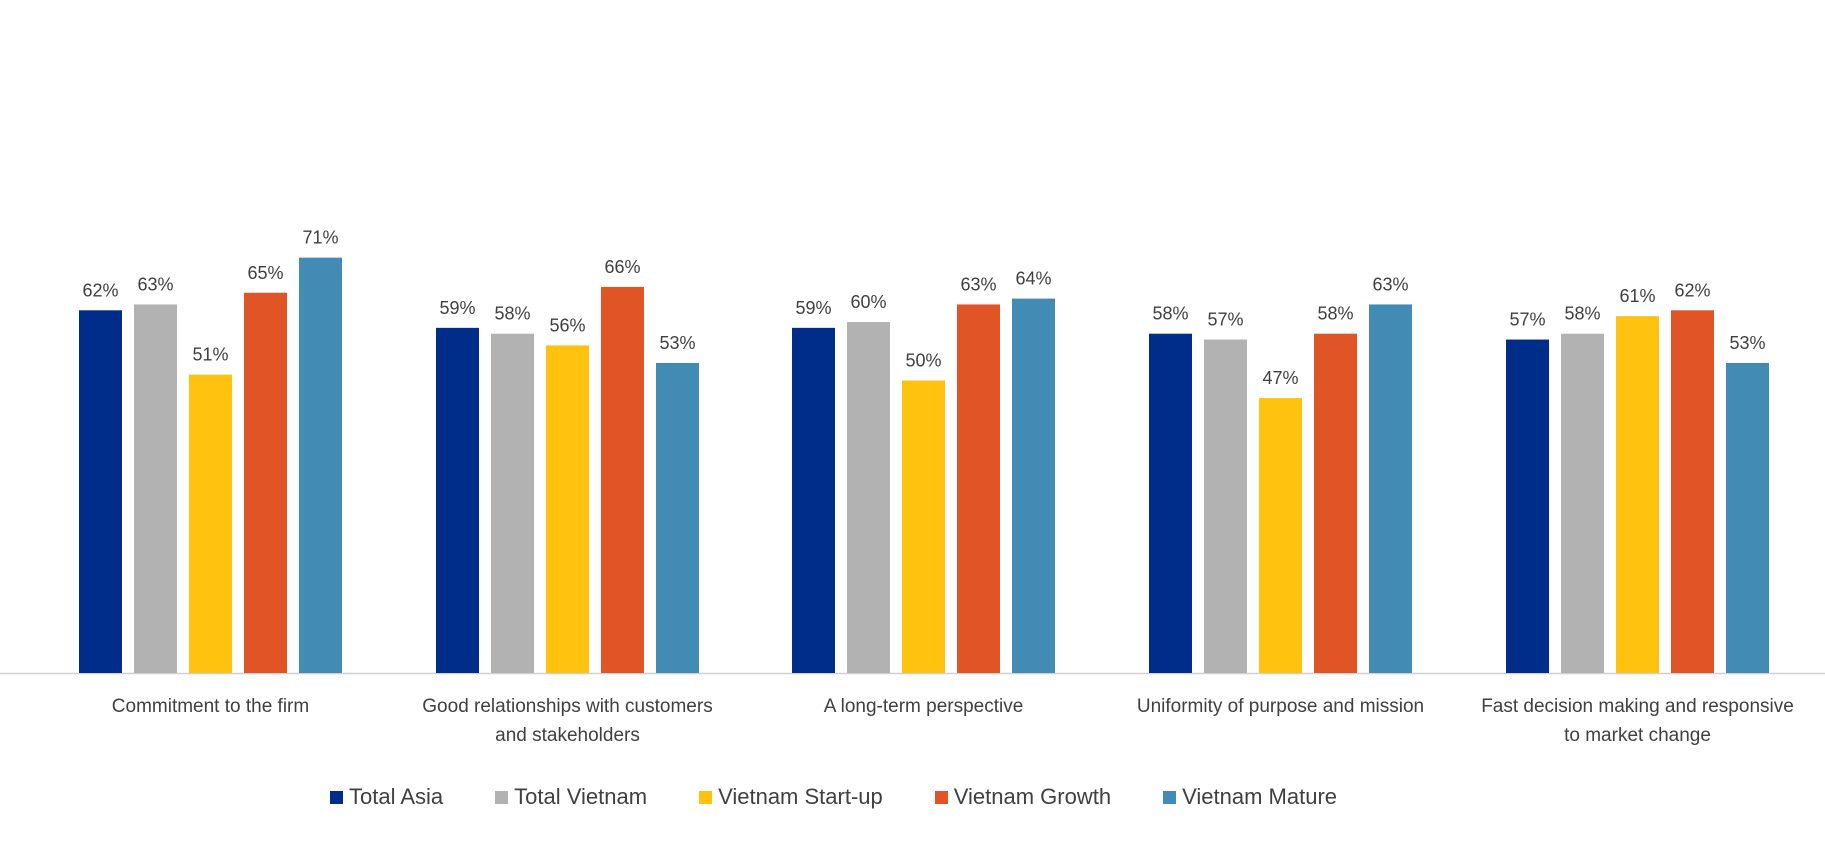 The width and height of the screenshot is (1825, 850). I want to click on legend-item: Total Vietnam, so click(571, 797).